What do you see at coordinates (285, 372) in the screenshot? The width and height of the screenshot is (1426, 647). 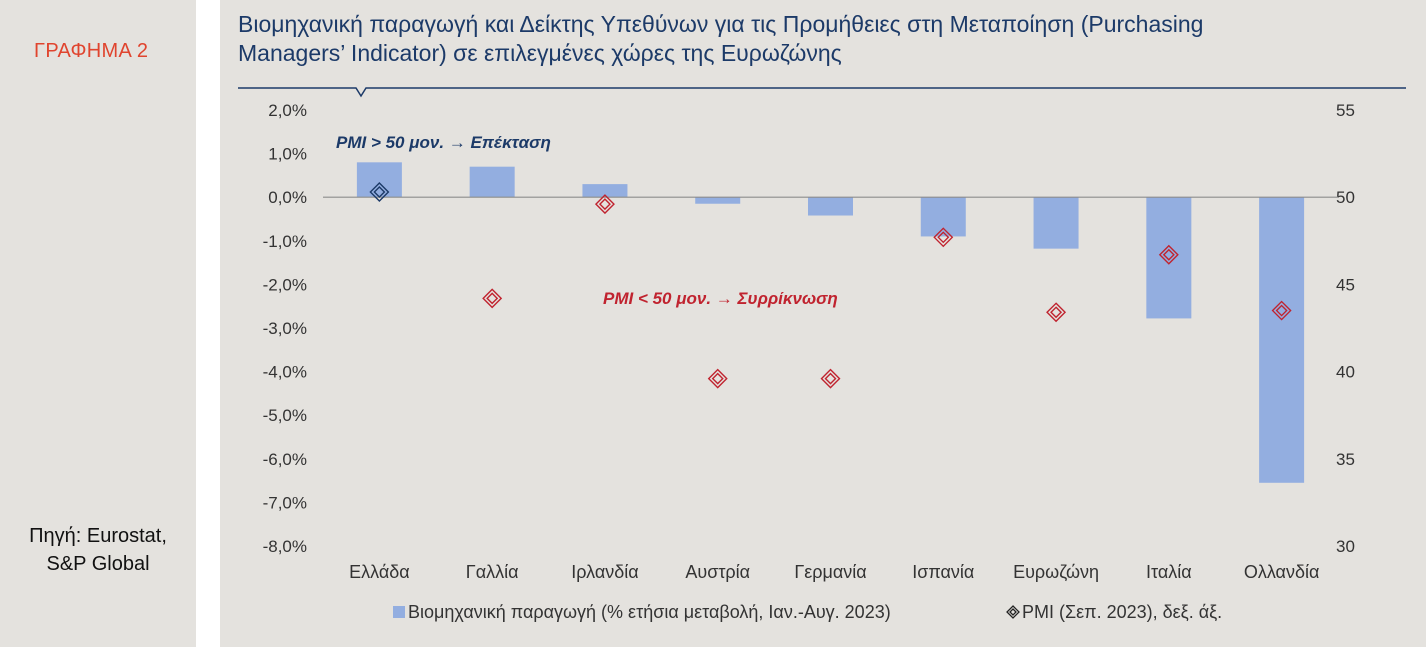 I see `y-left-tick-label: -4,0%` at bounding box center [285, 372].